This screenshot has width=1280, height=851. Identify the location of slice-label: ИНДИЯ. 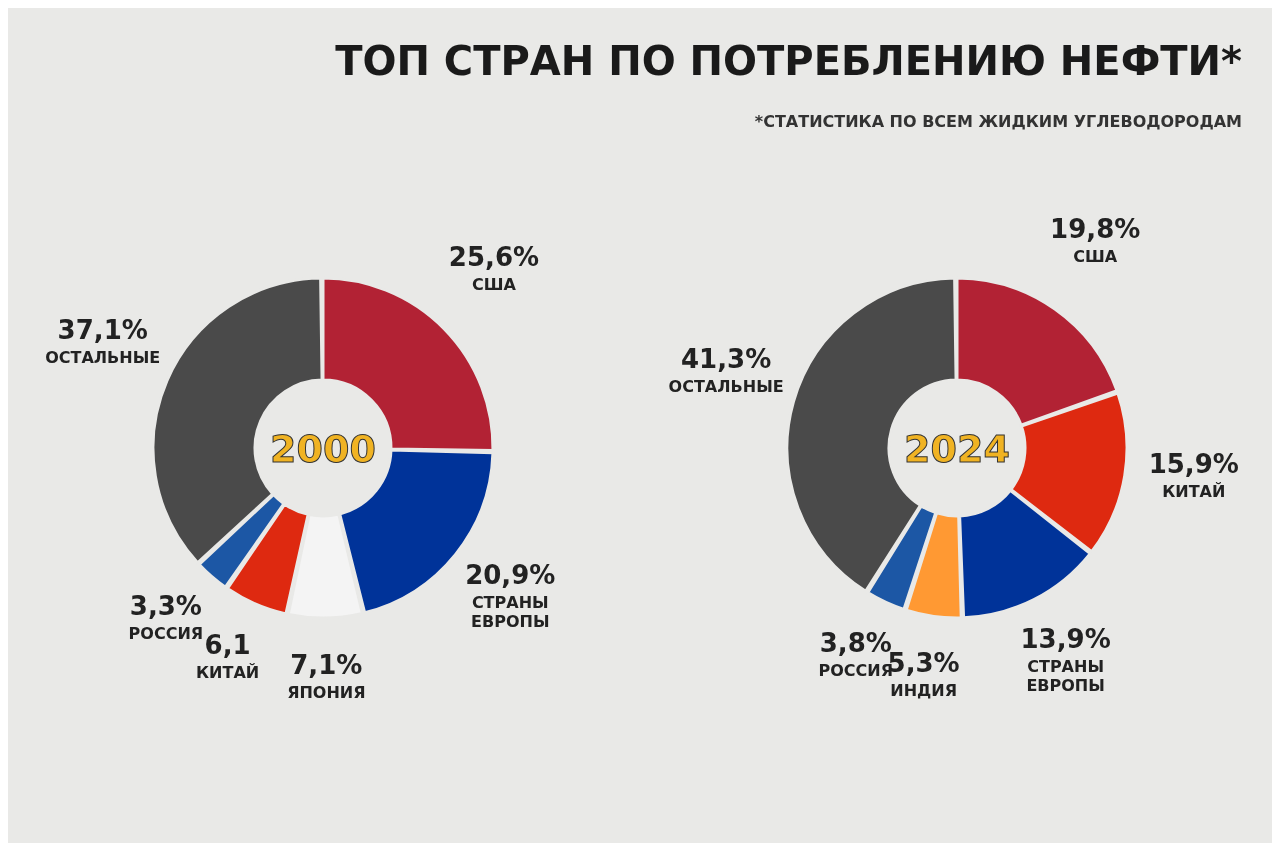
(924, 690).